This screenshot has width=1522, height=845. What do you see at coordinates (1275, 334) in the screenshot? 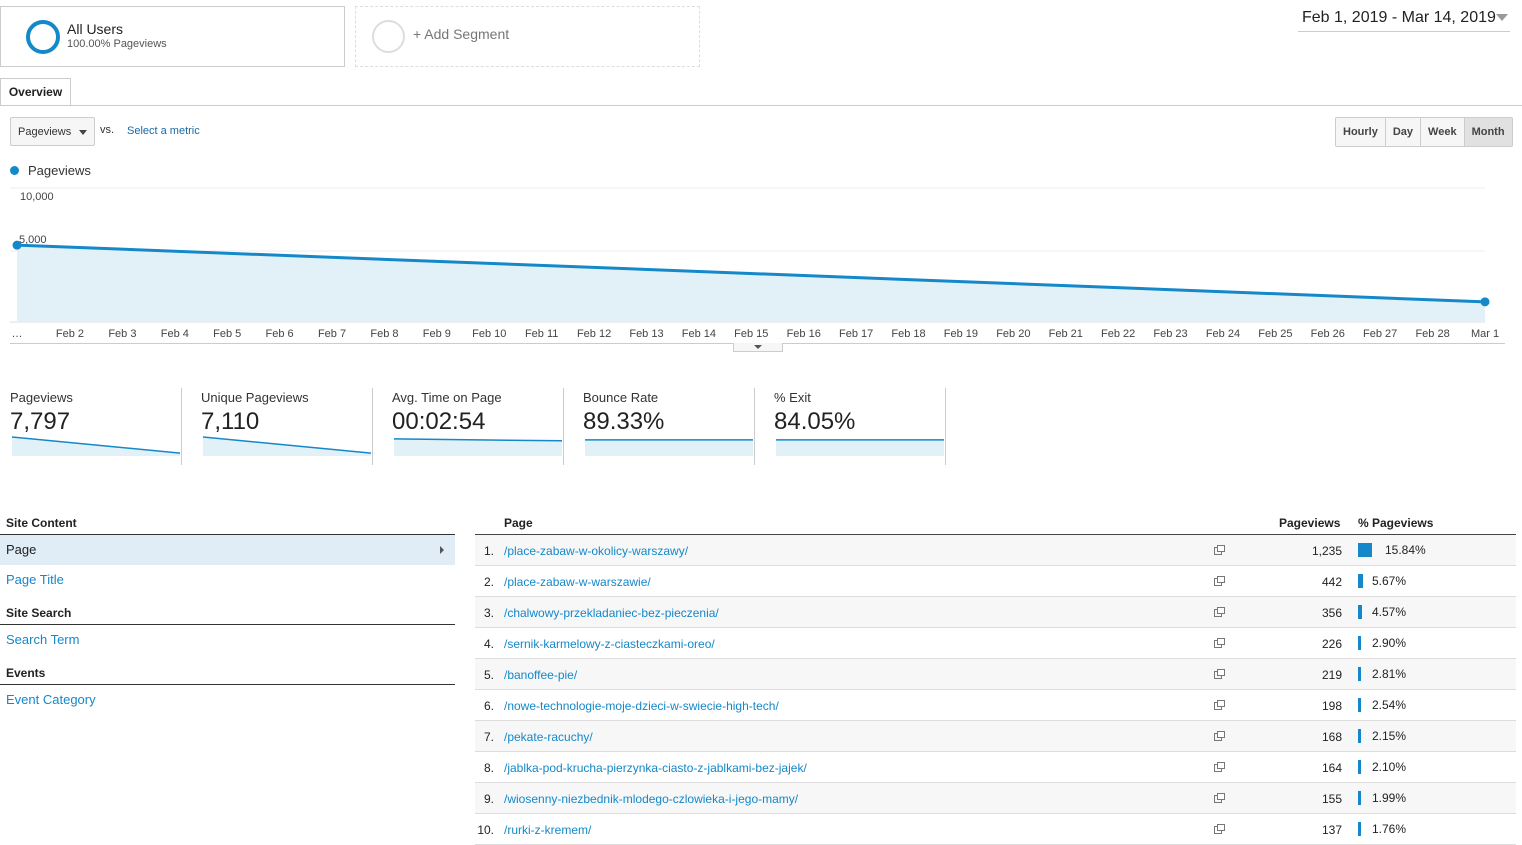
I see `x-tick-label: Feb 25` at bounding box center [1275, 334].